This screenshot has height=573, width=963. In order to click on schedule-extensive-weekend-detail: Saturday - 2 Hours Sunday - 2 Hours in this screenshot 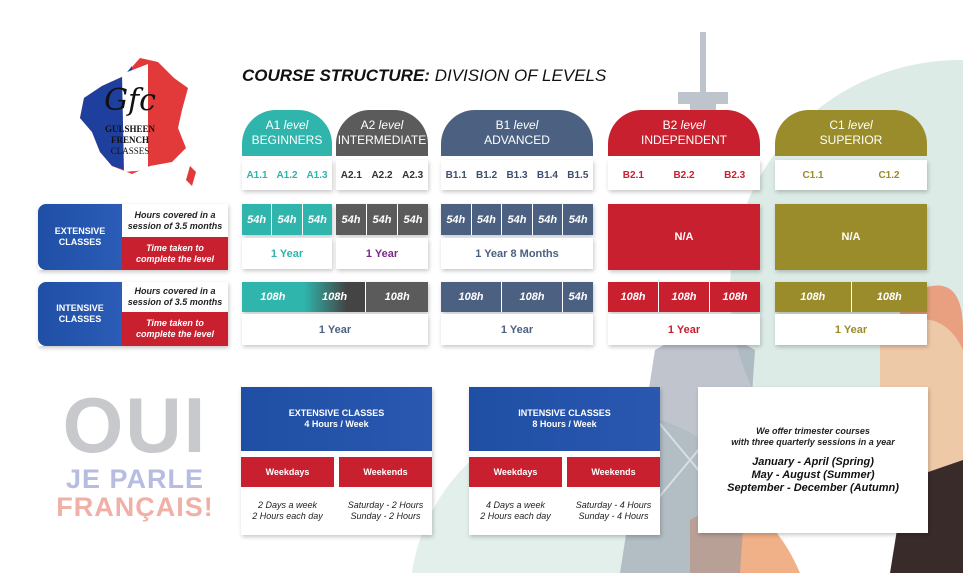, I will do `click(385, 511)`.